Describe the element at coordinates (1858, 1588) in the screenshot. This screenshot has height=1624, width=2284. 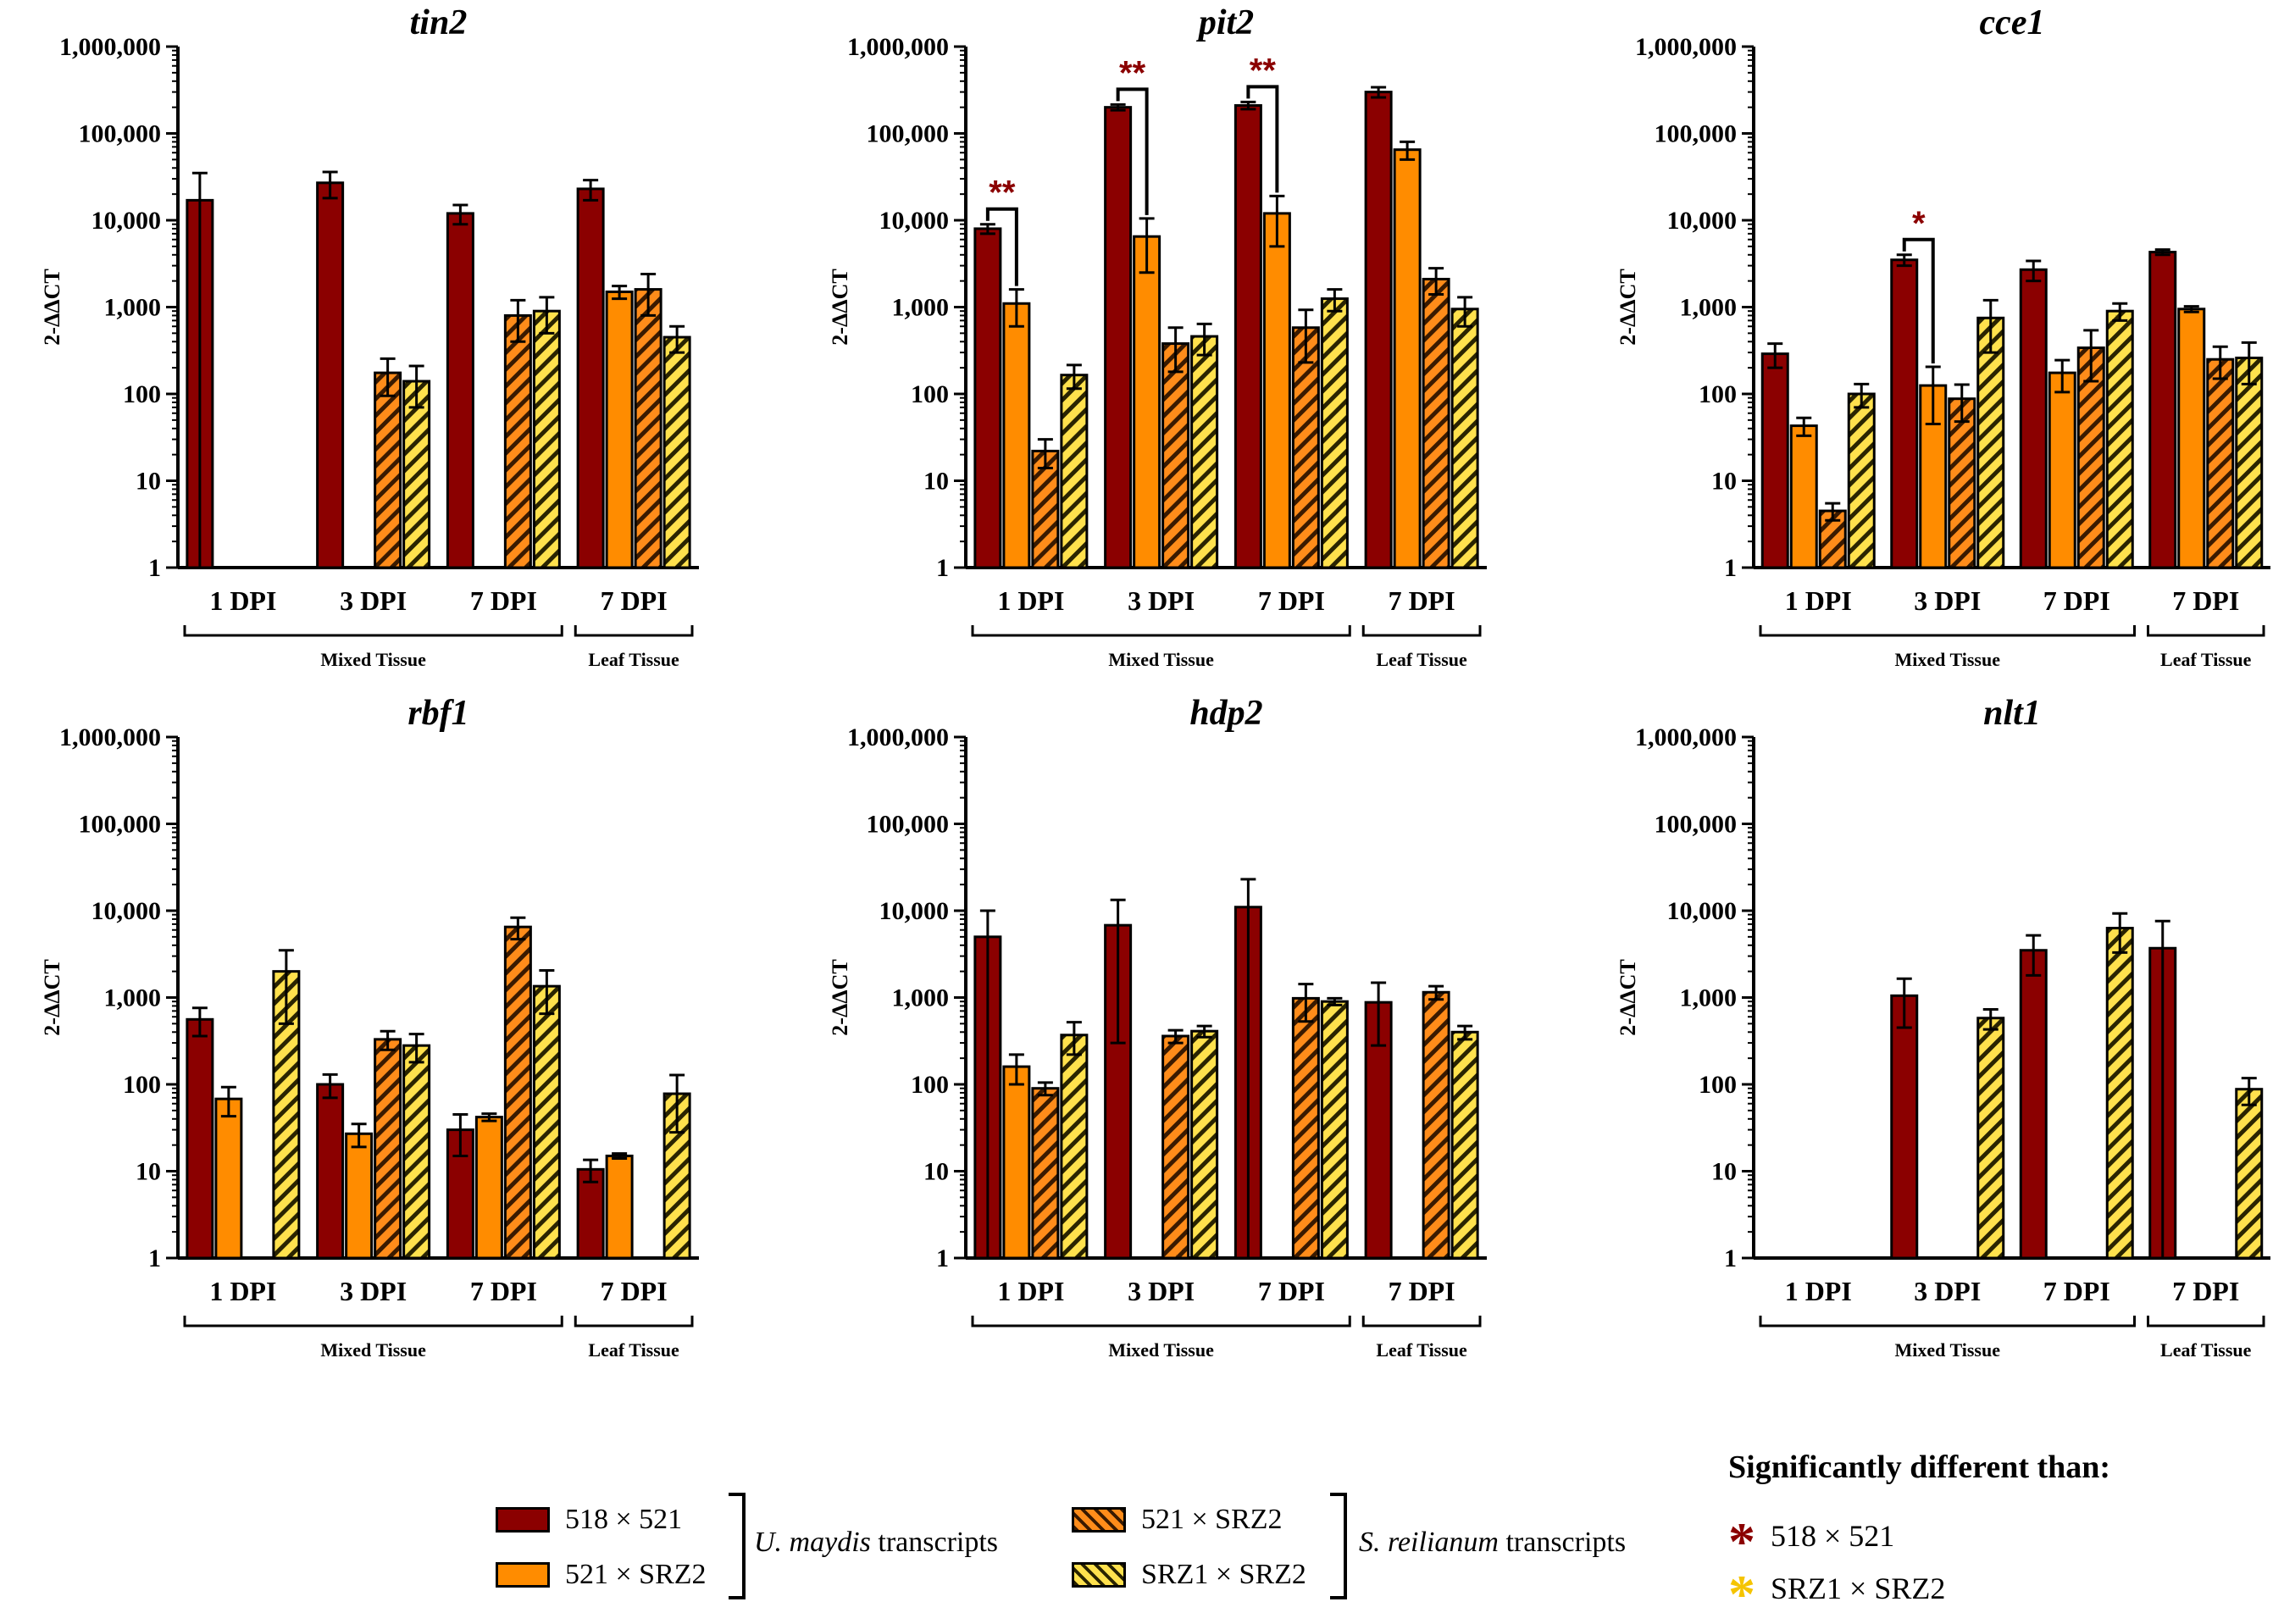
I see `significance-item-label: SRZ1 × SRZ2` at that location.